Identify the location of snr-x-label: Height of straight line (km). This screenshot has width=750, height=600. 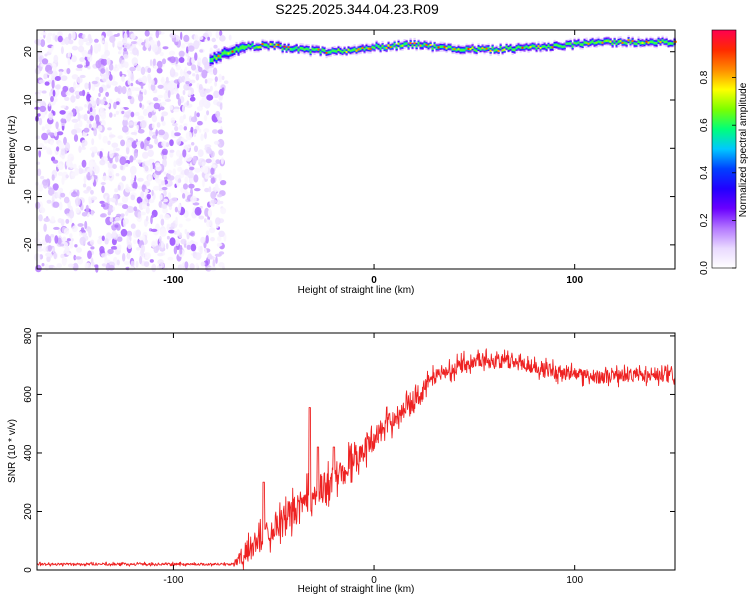
(356, 589).